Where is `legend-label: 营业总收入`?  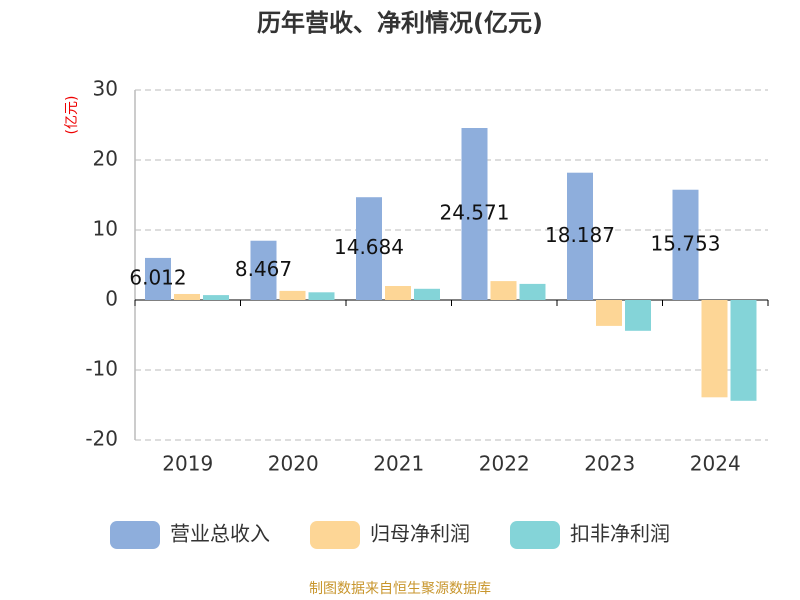 legend-label: 营业总收入 is located at coordinates (220, 534).